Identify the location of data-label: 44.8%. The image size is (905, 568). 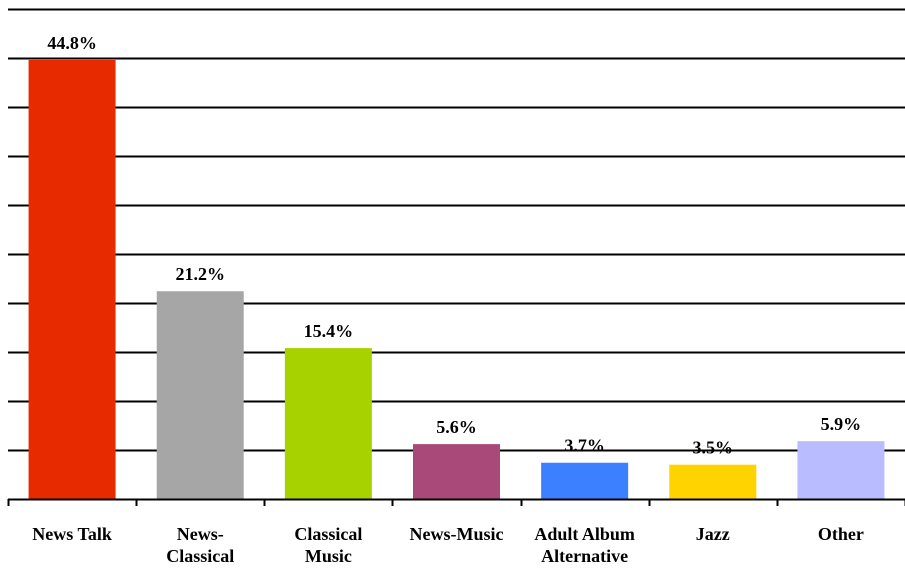
(72, 43).